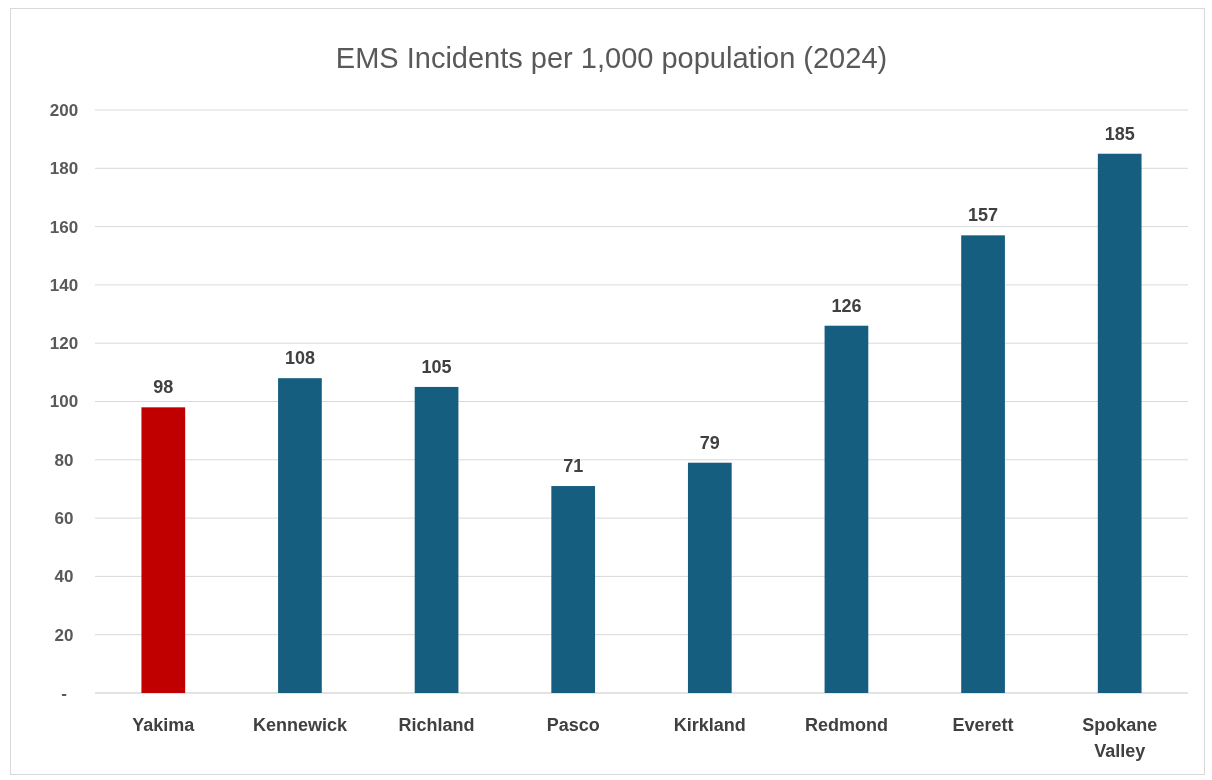 The image size is (1212, 780). Describe the element at coordinates (64, 402) in the screenshot. I see `y-tick-label: 100` at that location.